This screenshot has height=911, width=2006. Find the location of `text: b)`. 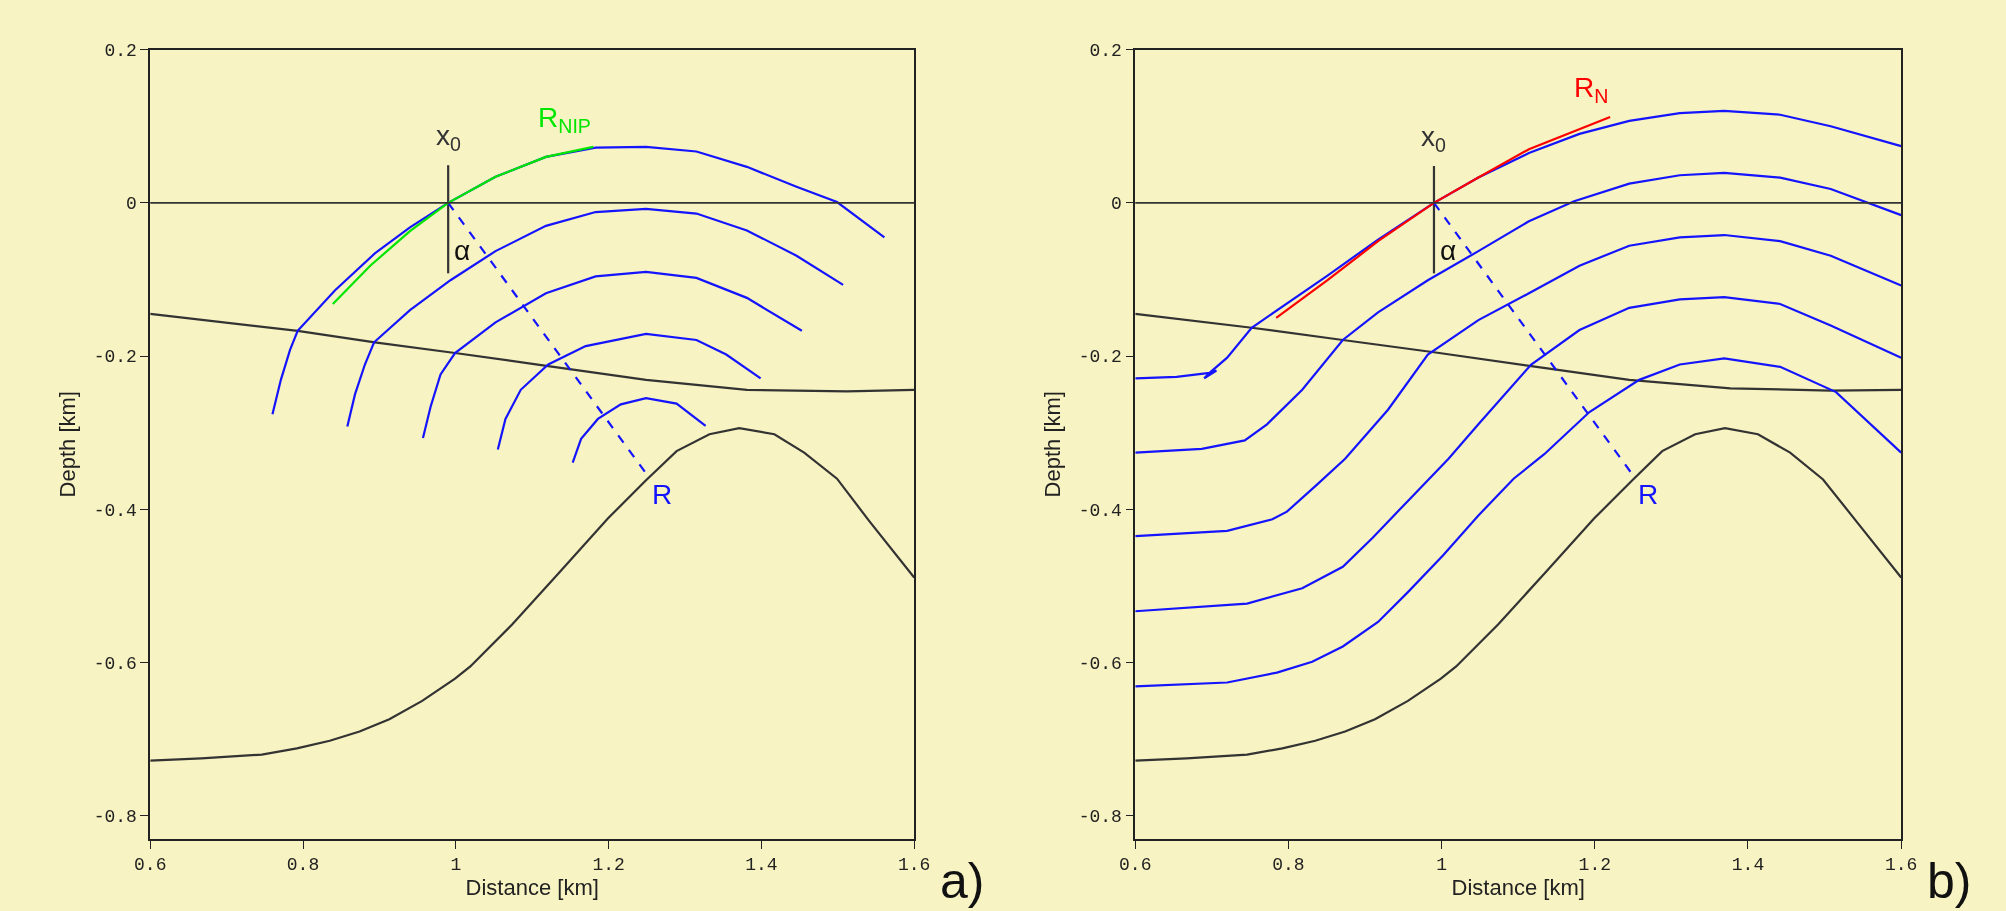

text: b) is located at coordinates (1949, 881).